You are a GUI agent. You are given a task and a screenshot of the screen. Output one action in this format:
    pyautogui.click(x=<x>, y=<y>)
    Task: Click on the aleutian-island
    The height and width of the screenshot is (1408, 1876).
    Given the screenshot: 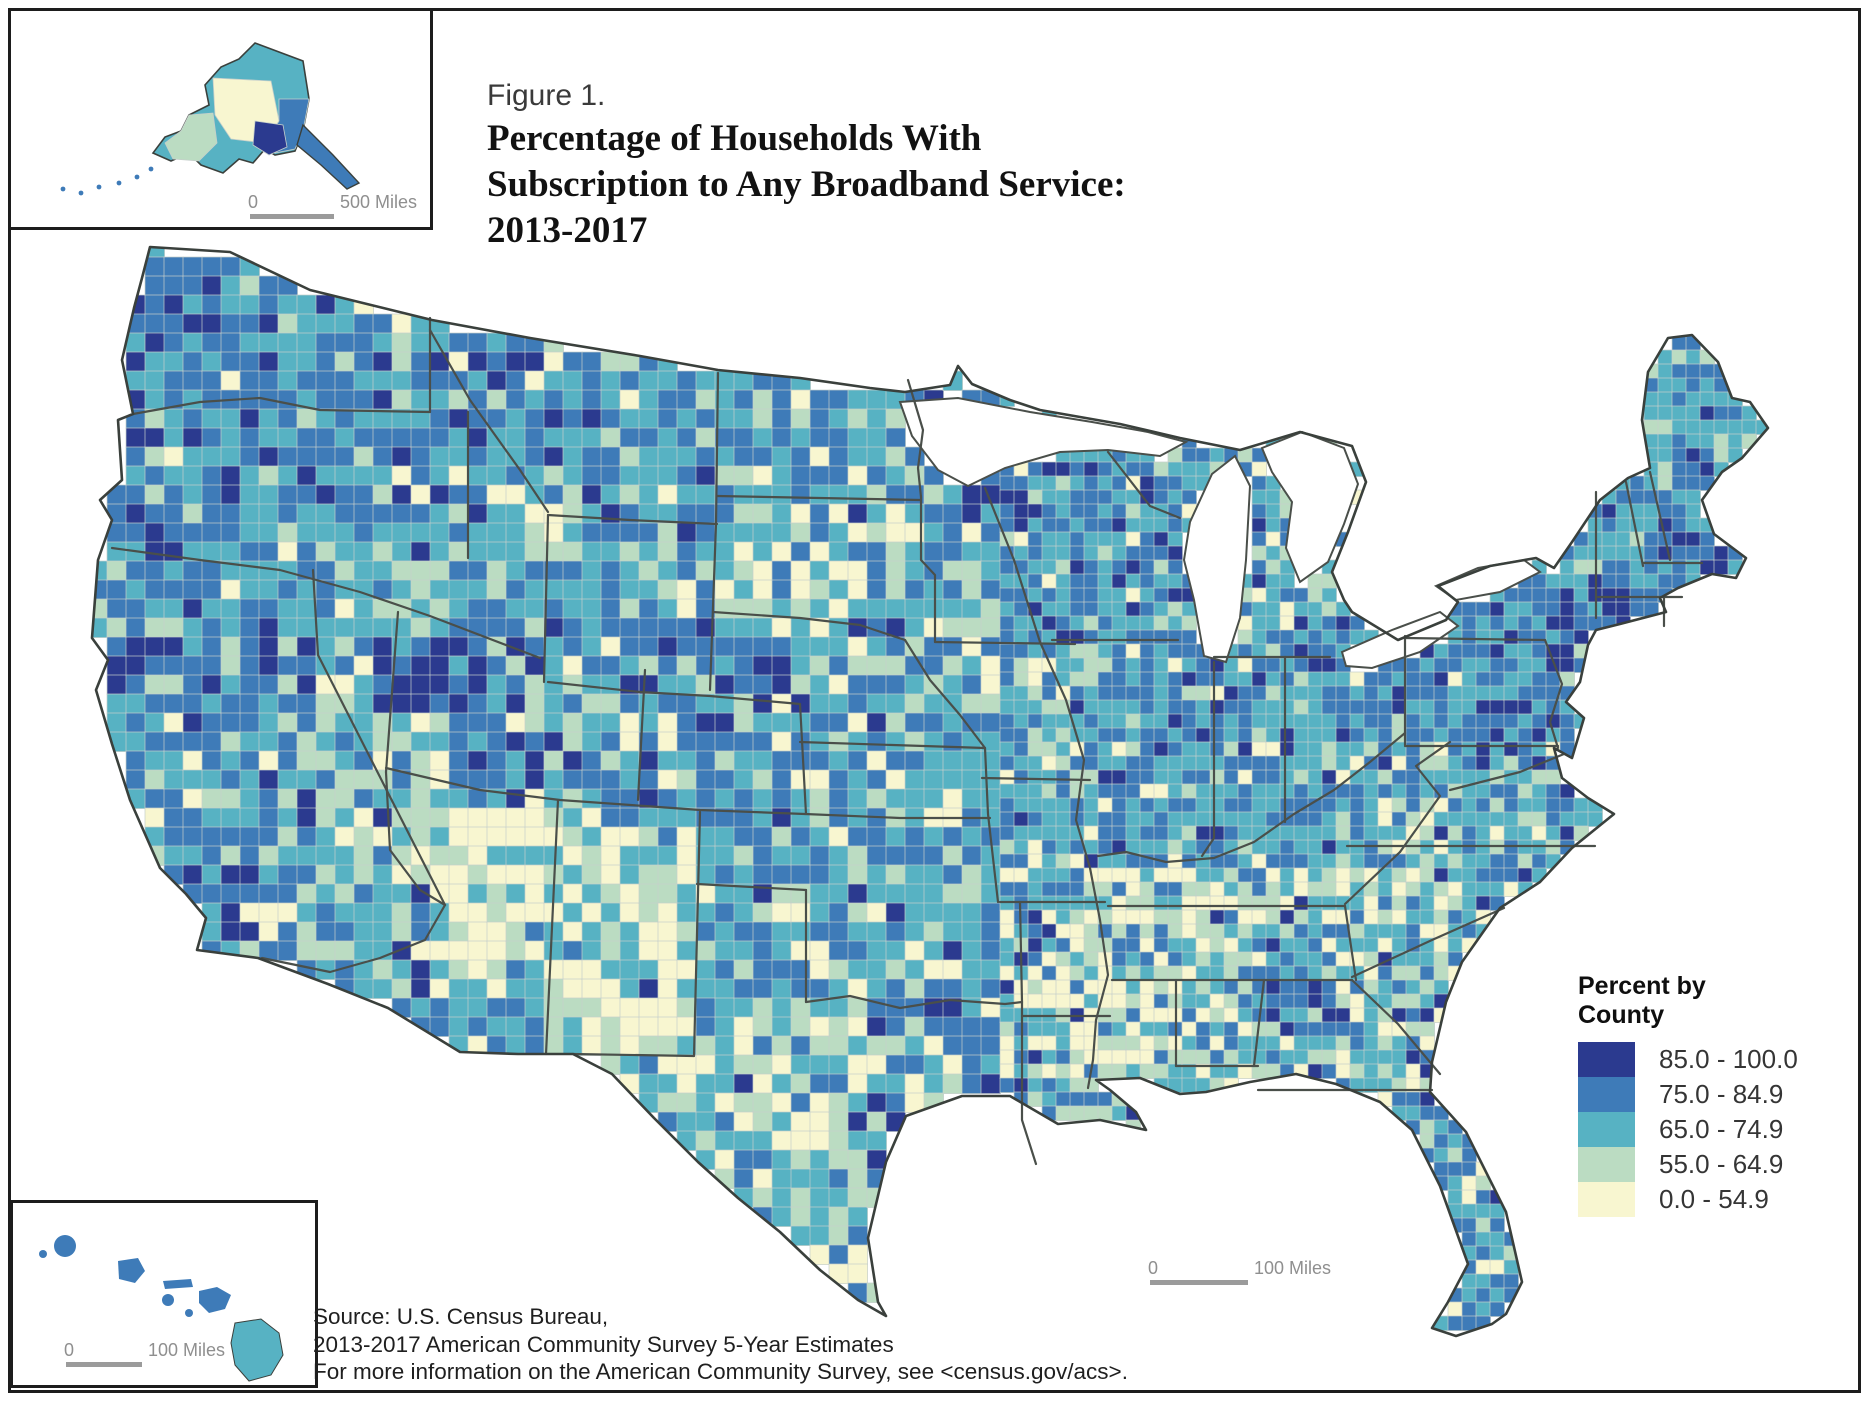 What is the action you would take?
    pyautogui.click(x=151, y=169)
    